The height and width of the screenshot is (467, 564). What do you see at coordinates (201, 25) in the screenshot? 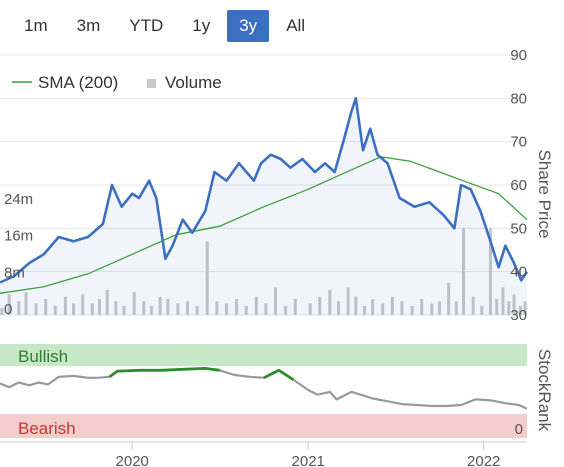
I see `range-button-1y: 1y` at bounding box center [201, 25].